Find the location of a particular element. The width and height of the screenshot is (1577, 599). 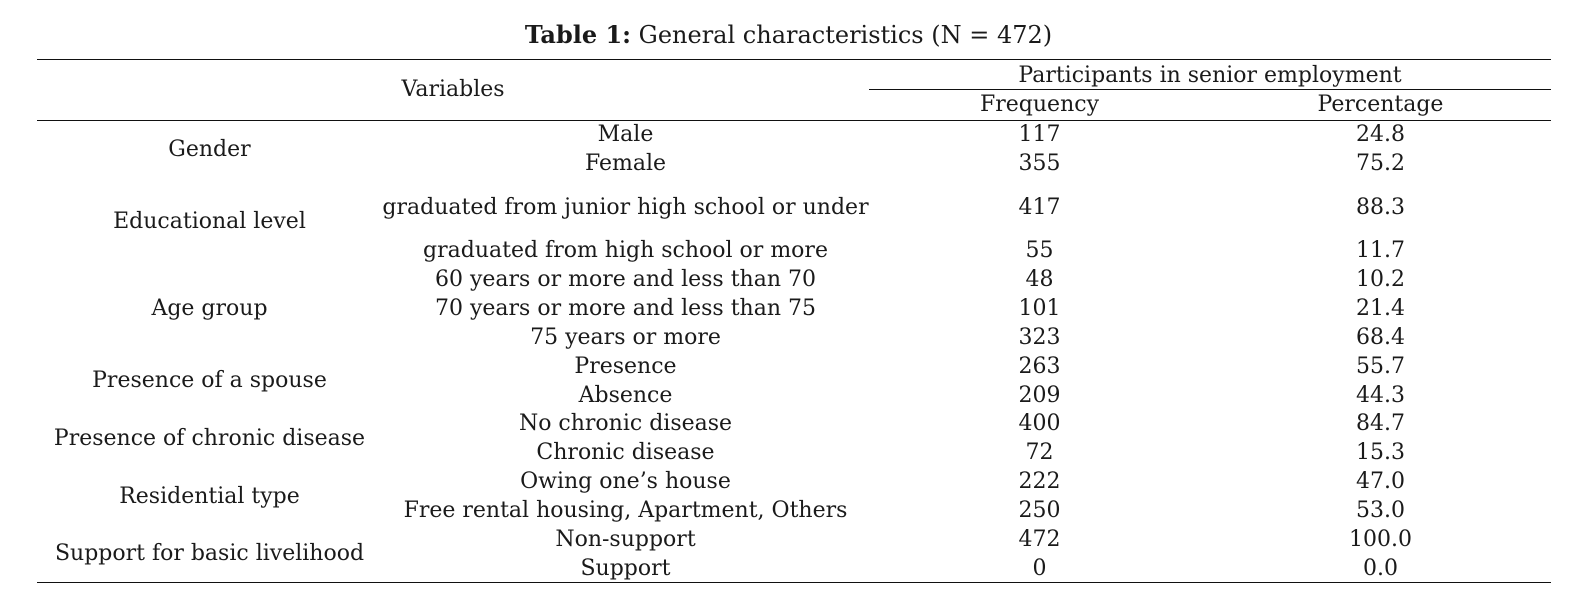

row-percentage: 84.7 is located at coordinates (1380, 424).